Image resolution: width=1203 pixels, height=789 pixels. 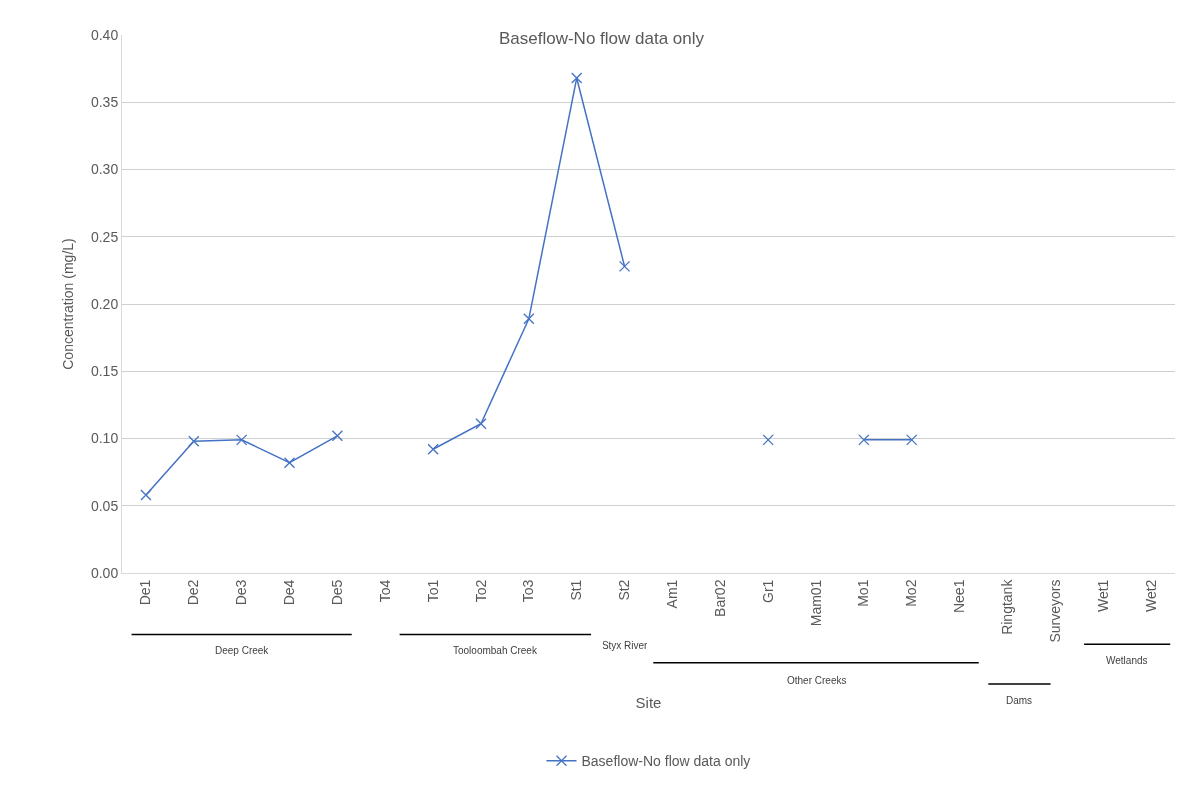 What do you see at coordinates (666, 761) in the screenshot?
I see `legend-label: Baseflow-No flow data only` at bounding box center [666, 761].